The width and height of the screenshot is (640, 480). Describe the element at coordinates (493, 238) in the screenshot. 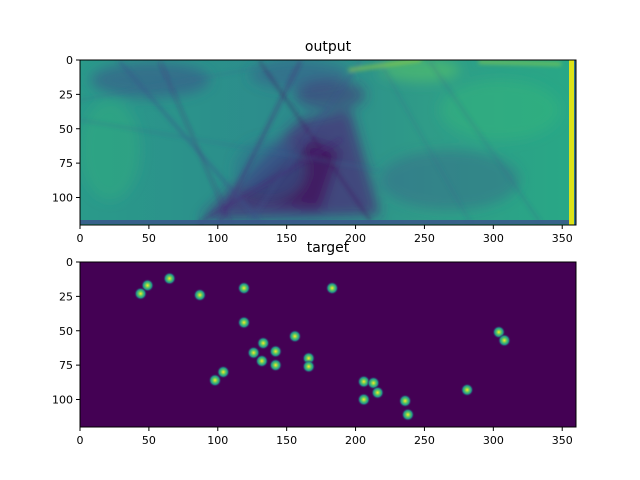

I see `output-xtick-label: 300` at that location.